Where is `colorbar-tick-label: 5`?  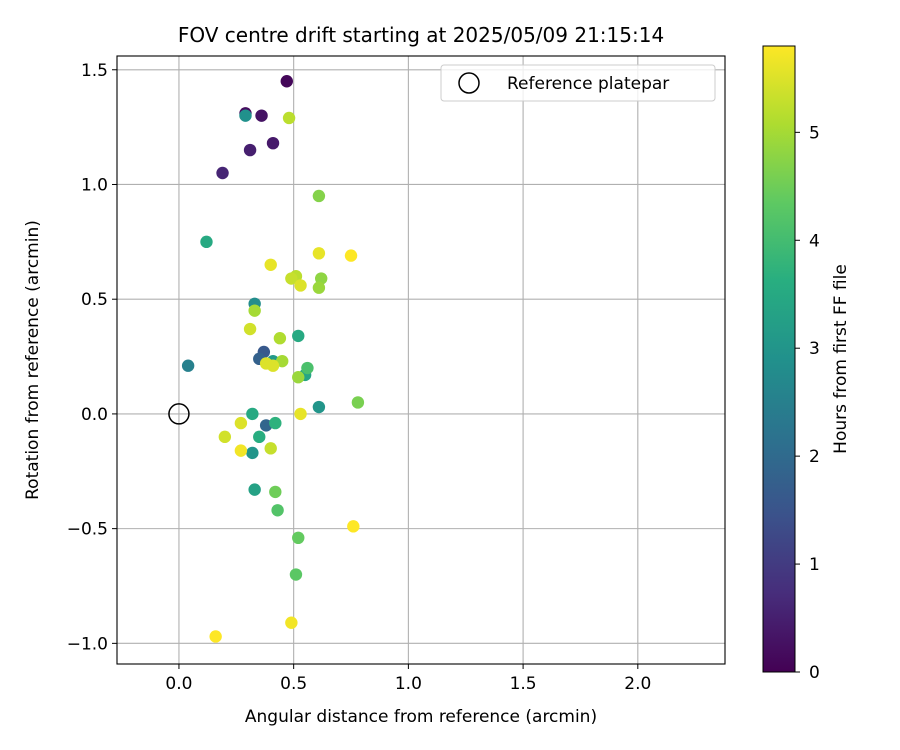 colorbar-tick-label: 5 is located at coordinates (814, 133).